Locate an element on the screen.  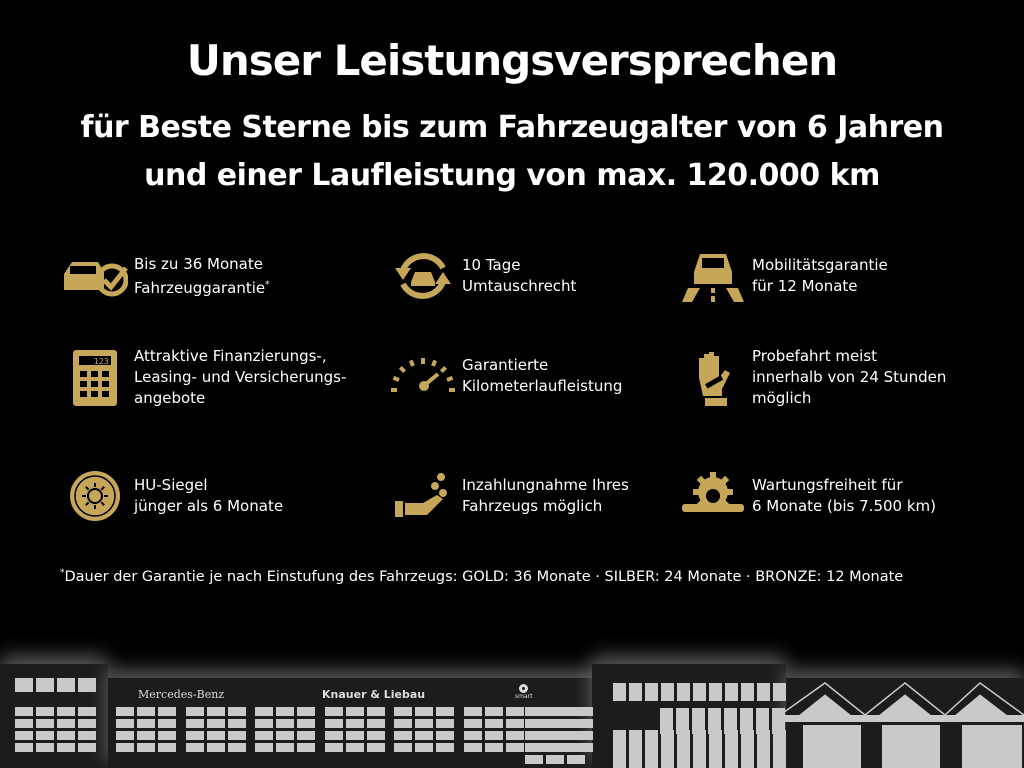
benefit-item: Garantierte Kilometerlaufleistung is located at coordinates (506, 376).